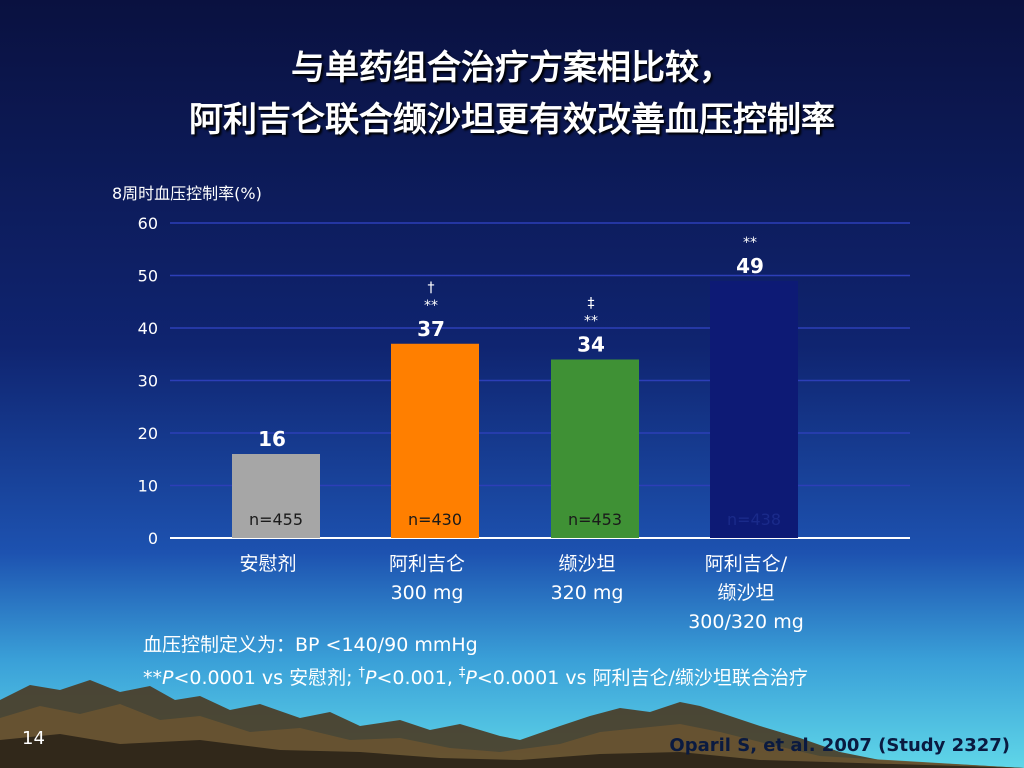 The image size is (1024, 768). What do you see at coordinates (746, 622) in the screenshot?
I see `x-category-label-line: 300/320 mg` at bounding box center [746, 622].